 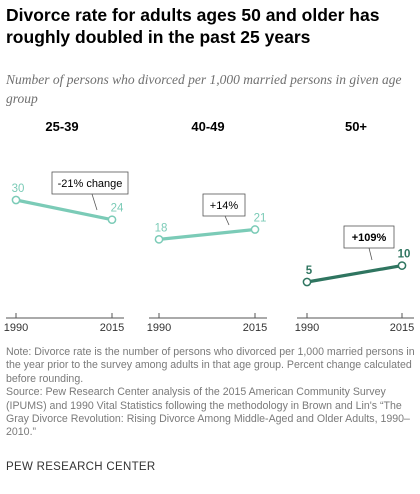 What do you see at coordinates (117, 209) in the screenshot?
I see `data-label: 24` at bounding box center [117, 209].